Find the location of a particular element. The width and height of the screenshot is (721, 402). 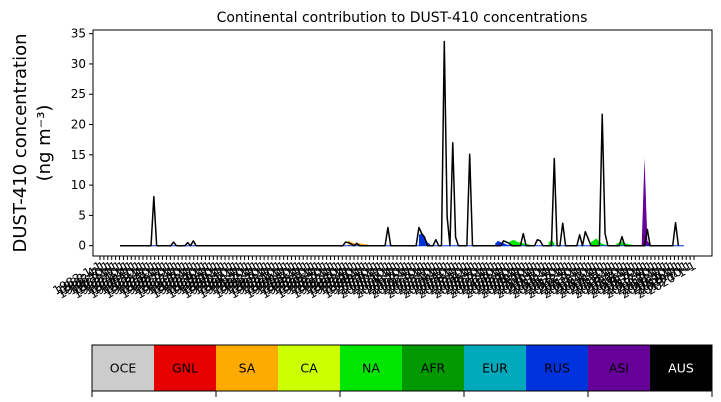

legend-swatch-gnl is located at coordinates (185, 368).